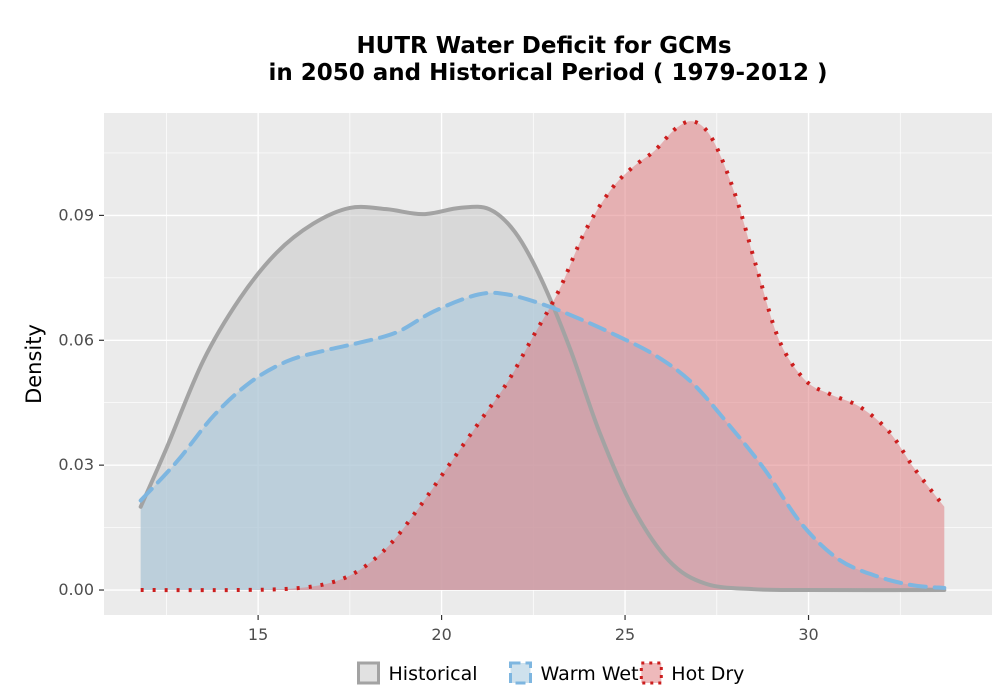 The image size is (1000, 700). I want to click on x-tick-label: 25, so click(625, 634).